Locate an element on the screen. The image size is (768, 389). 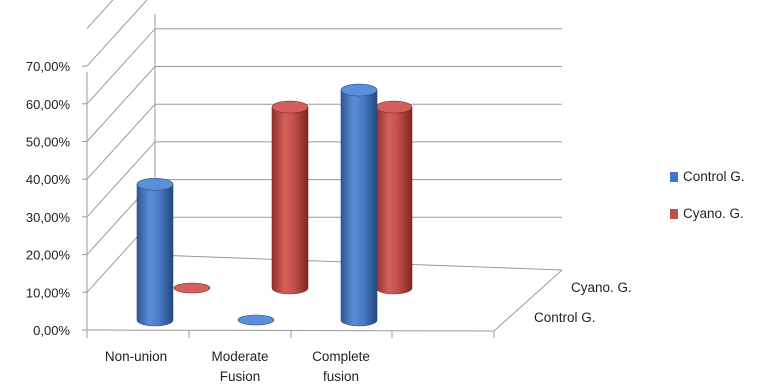
floor-front-edge is located at coordinates (290, 330).